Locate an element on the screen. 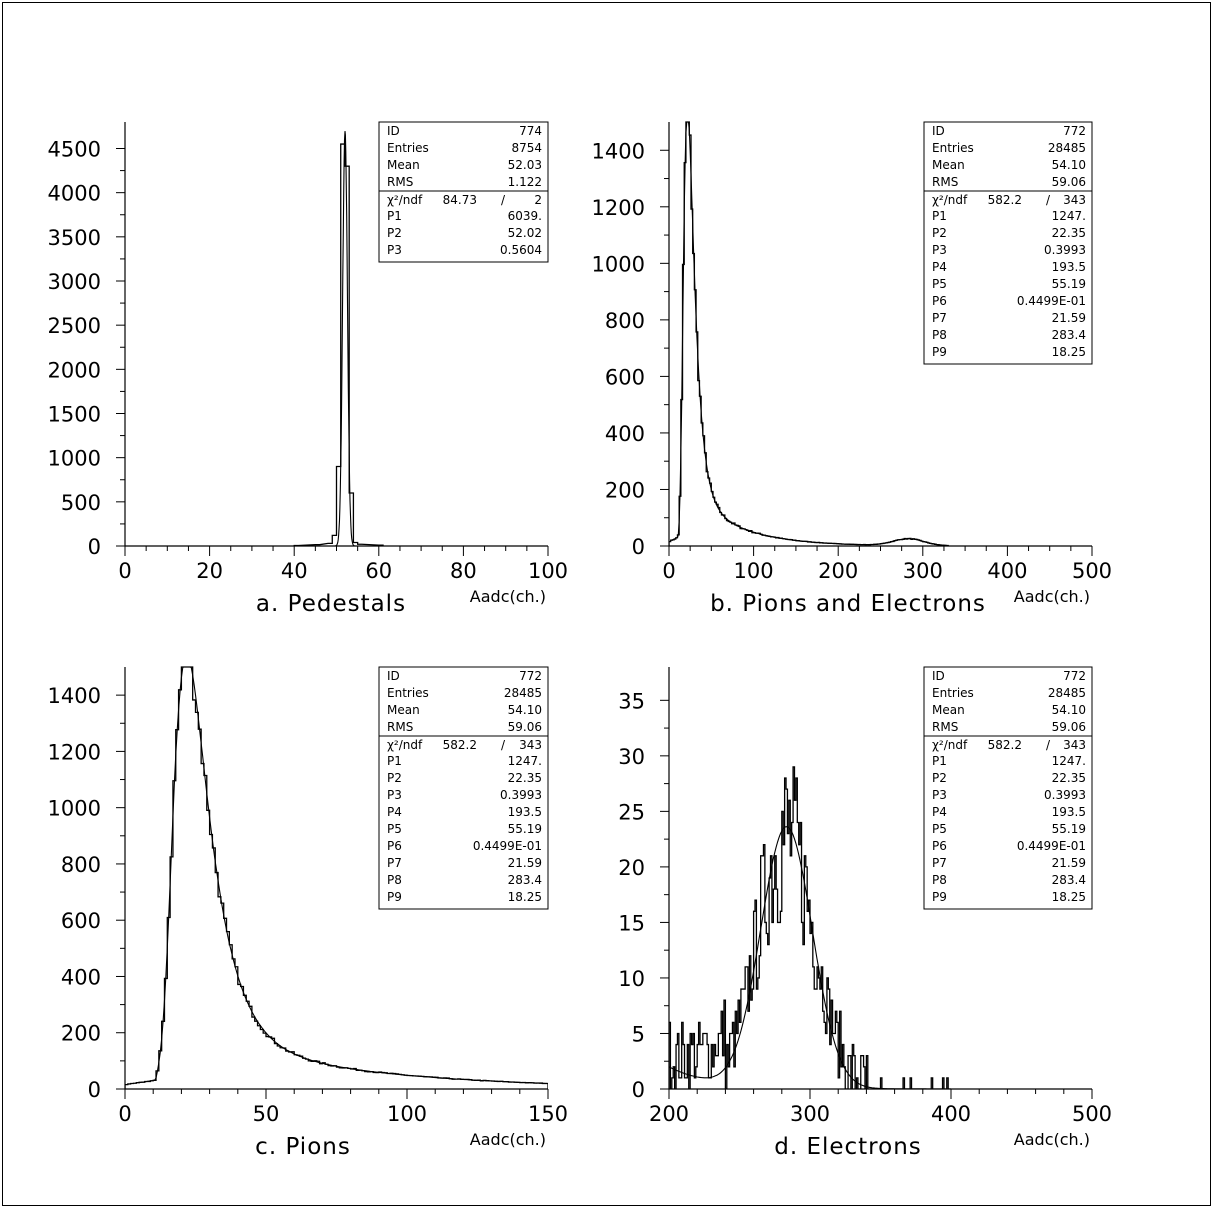 Image resolution: width=1214 pixels, height=1209 pixels. stats-value: 28485 is located at coordinates (523, 693).